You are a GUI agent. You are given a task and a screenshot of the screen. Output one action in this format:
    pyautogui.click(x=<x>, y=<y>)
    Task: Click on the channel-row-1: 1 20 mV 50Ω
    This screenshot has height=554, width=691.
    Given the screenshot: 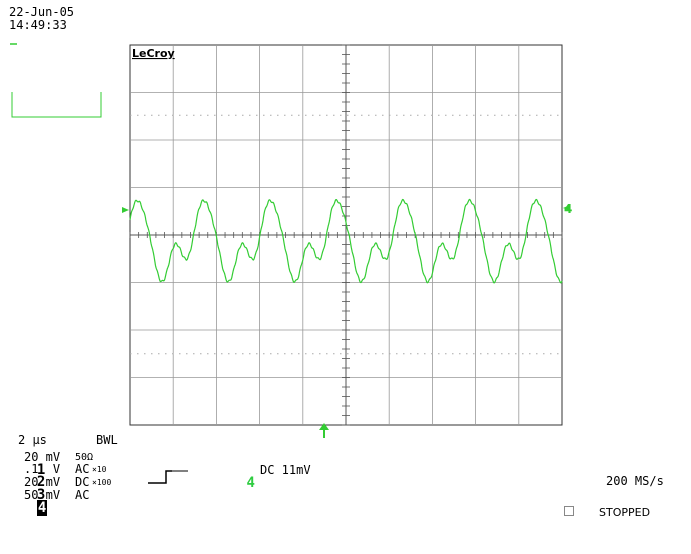 What is the action you would take?
    pyautogui.click(x=50, y=483)
    